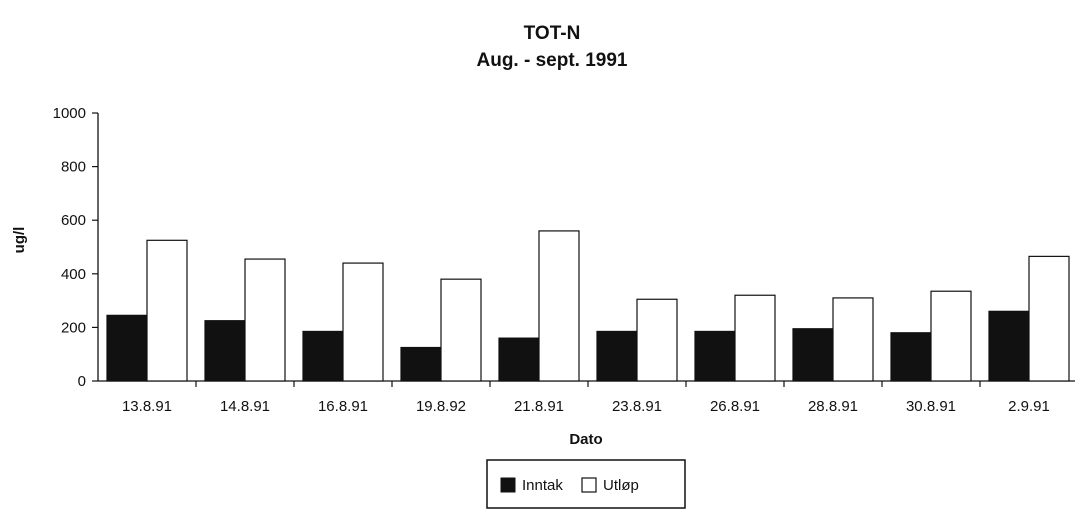 The image size is (1077, 512). I want to click on x-tick-label: 16.8.91, so click(343, 406).